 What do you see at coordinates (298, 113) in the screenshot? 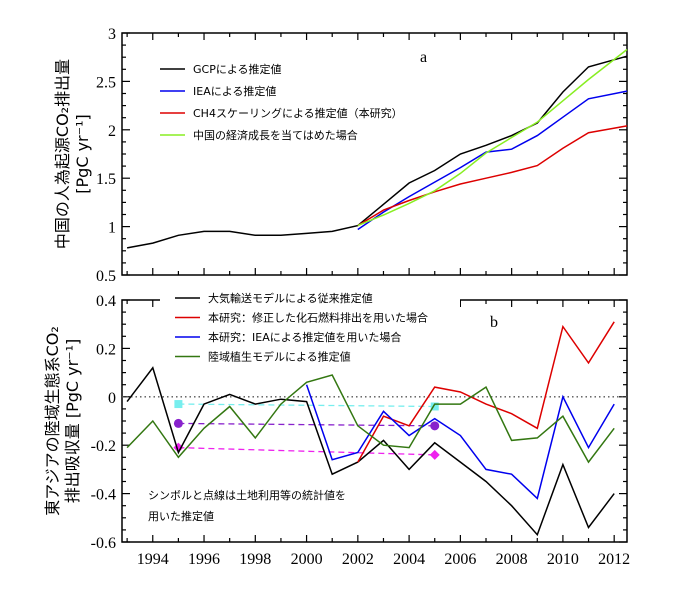
I see `legend-label-a-2: CH4スケーリングによる推定値（本研究）` at bounding box center [298, 113].